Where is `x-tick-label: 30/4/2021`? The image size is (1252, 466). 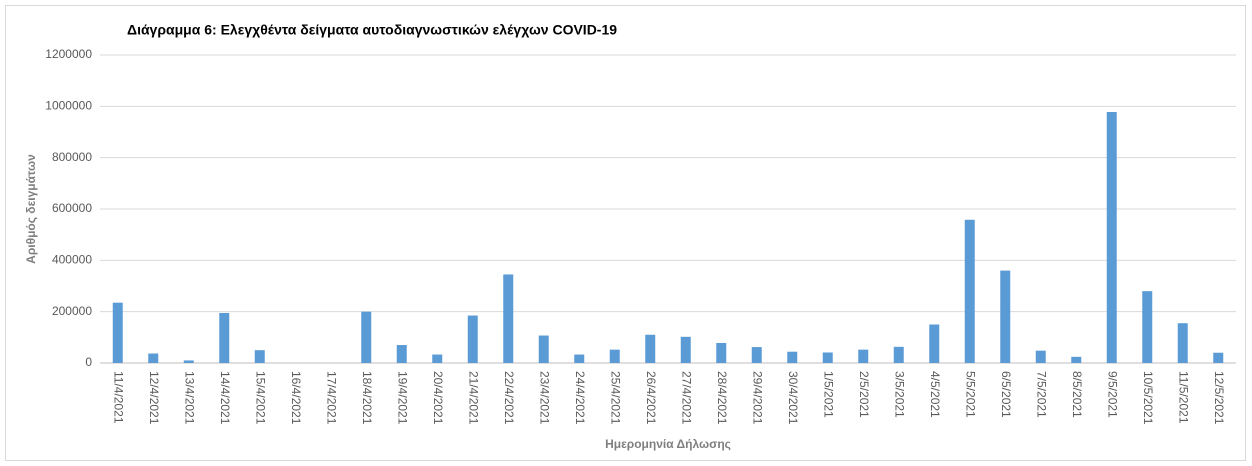 x-tick-label: 30/4/2021 is located at coordinates (793, 398).